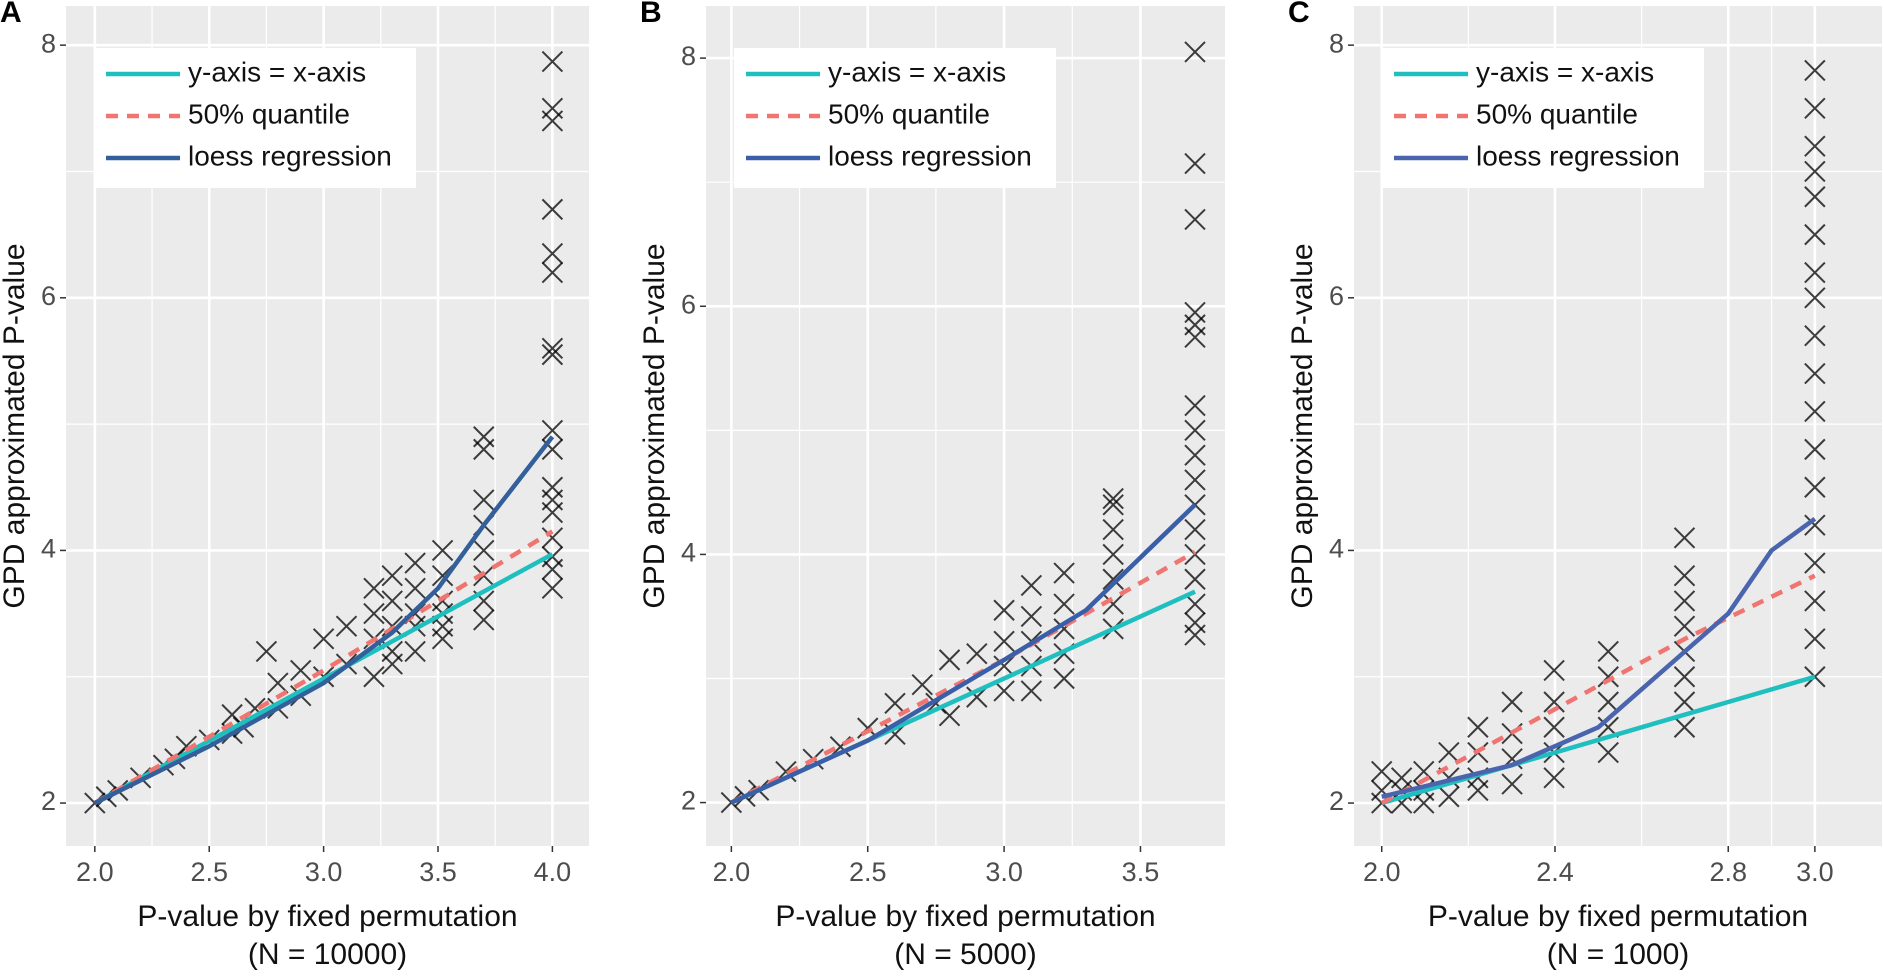 The width and height of the screenshot is (1884, 978). I want to click on x-axis-title: (N = 5000), so click(965, 954).